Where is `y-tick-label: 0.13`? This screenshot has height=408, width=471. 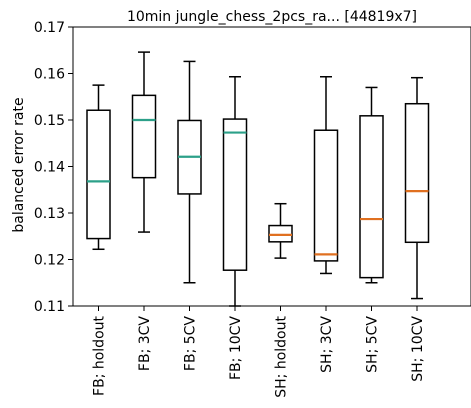
y-tick-label: 0.13 is located at coordinates (49, 214).